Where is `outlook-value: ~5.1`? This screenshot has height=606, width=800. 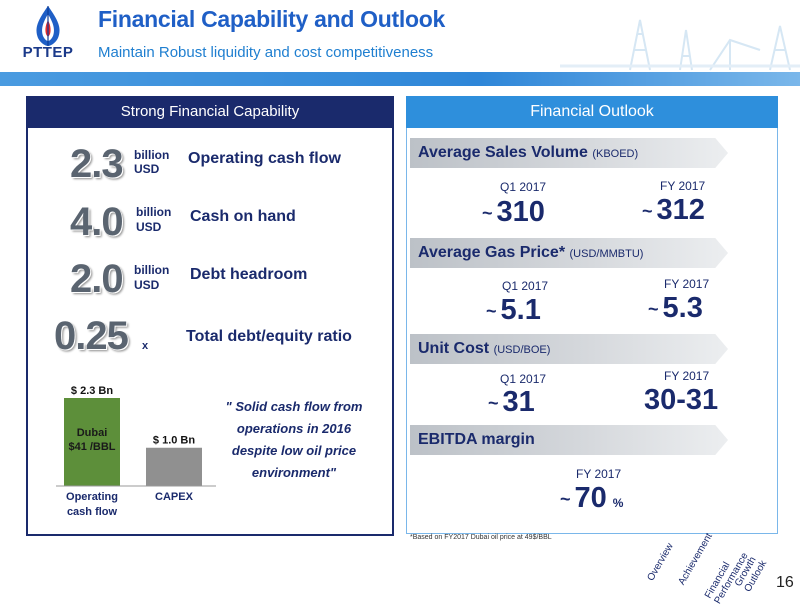 outlook-value: ~5.1 is located at coordinates (513, 310).